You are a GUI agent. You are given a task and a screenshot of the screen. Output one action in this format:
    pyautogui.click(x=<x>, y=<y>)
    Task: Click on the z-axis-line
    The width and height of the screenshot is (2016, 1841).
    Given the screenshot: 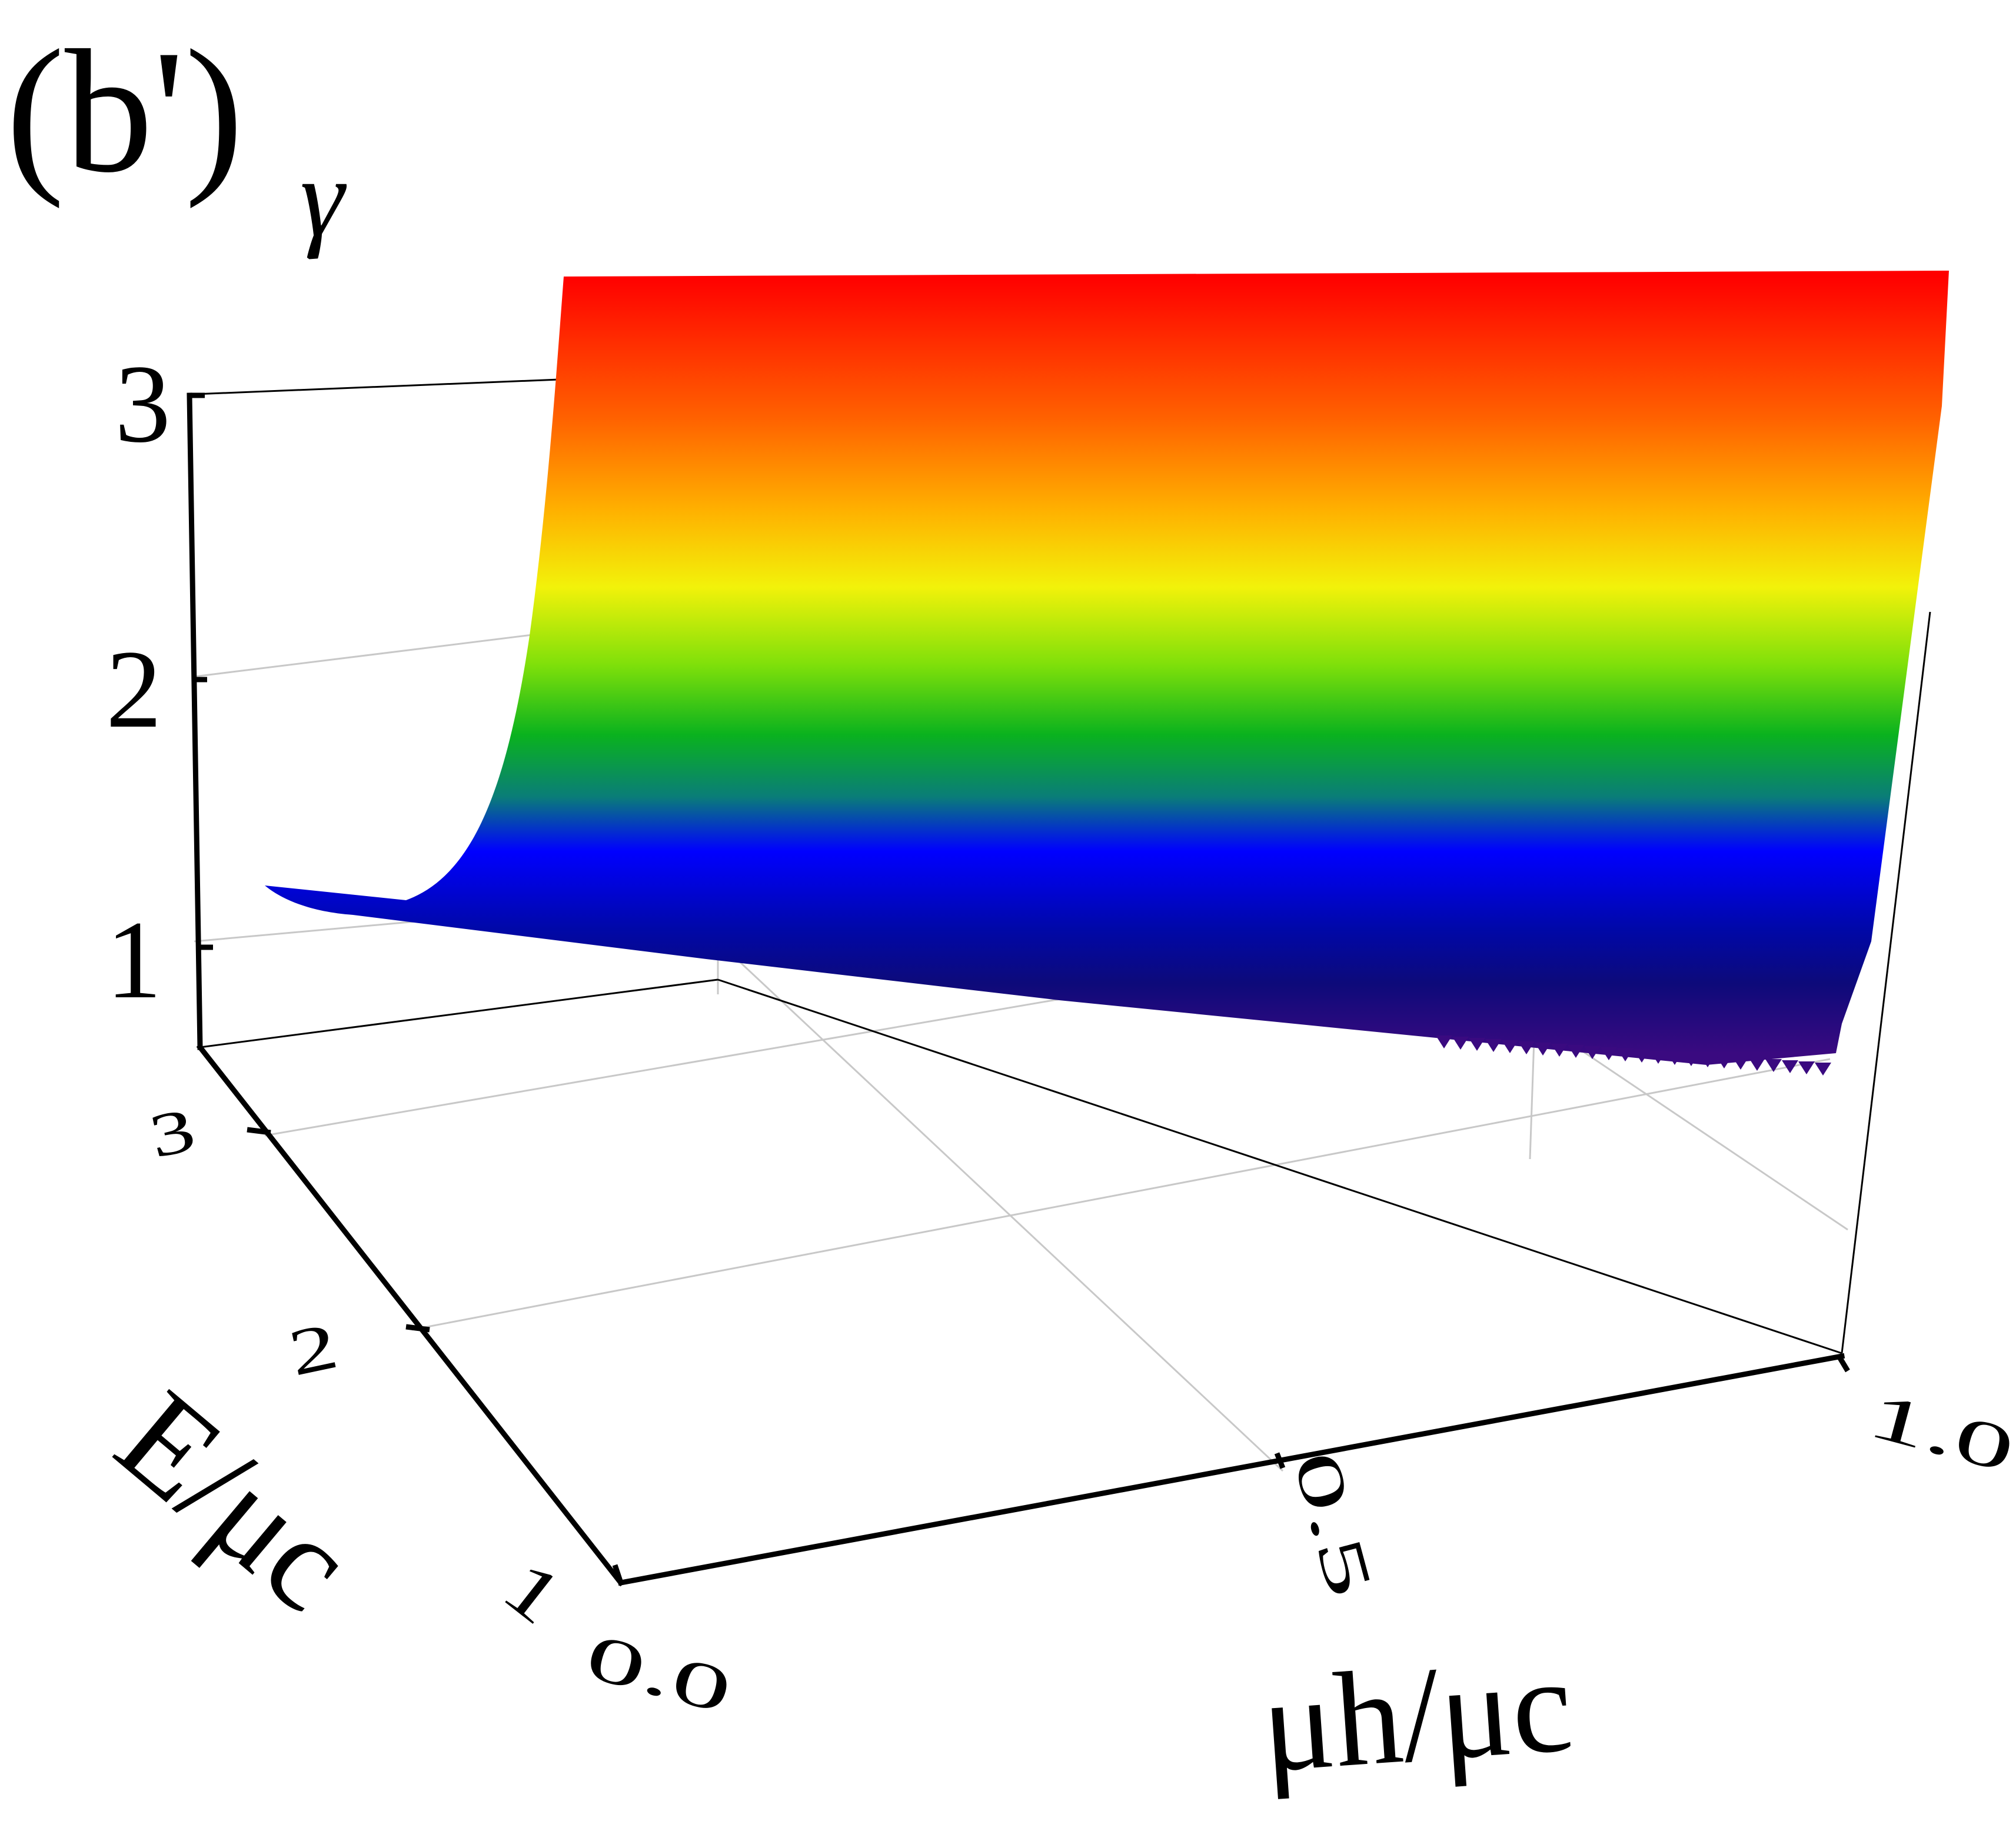 What is the action you would take?
    pyautogui.click(x=195, y=721)
    